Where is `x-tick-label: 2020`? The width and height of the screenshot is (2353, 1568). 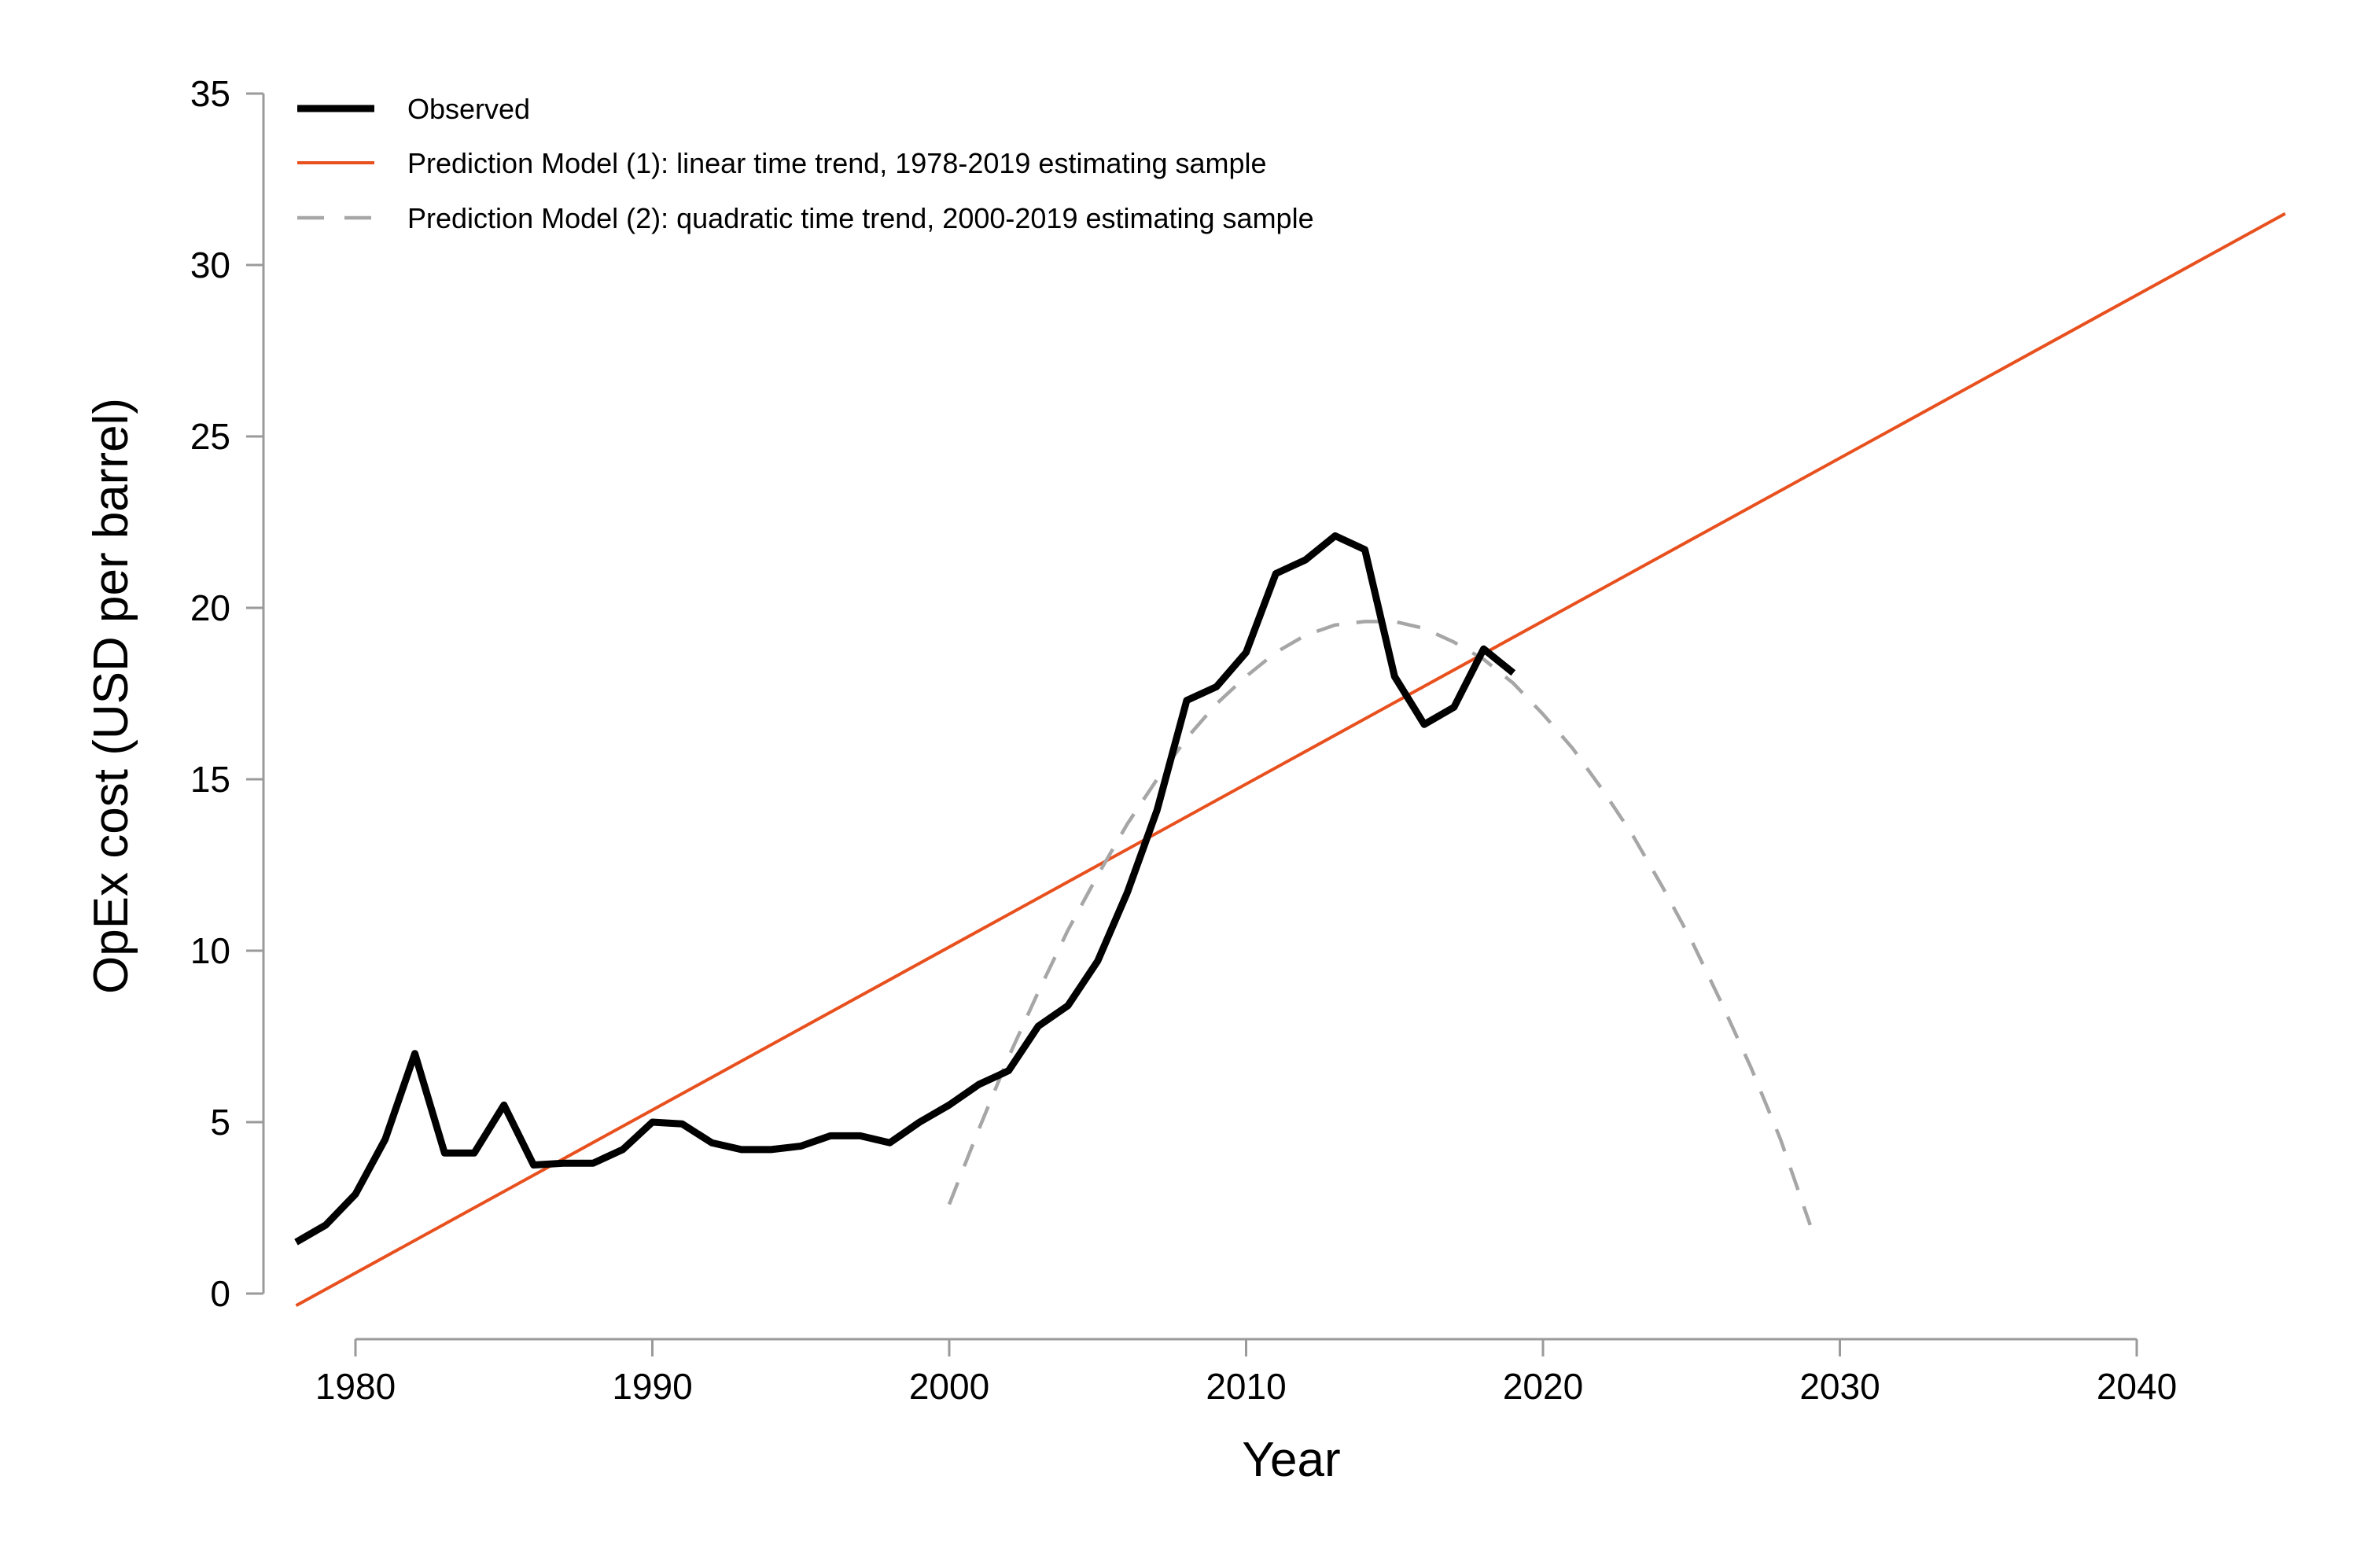 x-tick-label: 2020 is located at coordinates (1543, 1386).